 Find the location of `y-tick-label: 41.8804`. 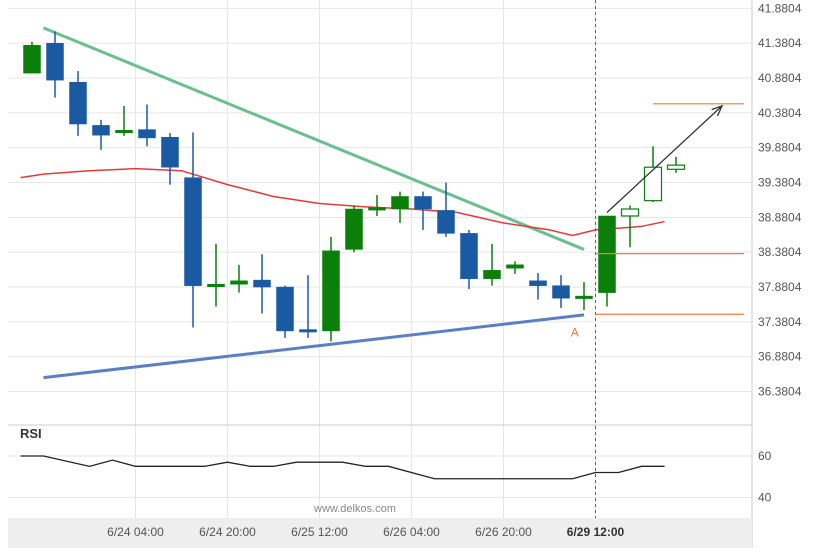

y-tick-label: 41.8804 is located at coordinates (780, 8).